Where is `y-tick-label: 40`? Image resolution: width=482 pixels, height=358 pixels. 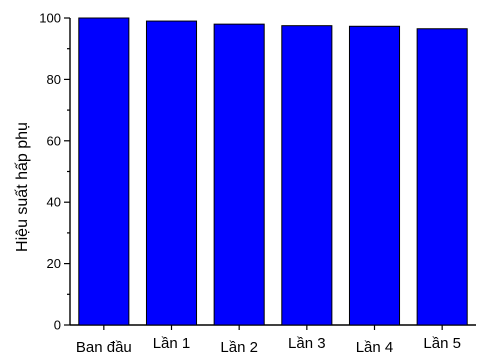 y-tick-label: 40 is located at coordinates (54, 202).